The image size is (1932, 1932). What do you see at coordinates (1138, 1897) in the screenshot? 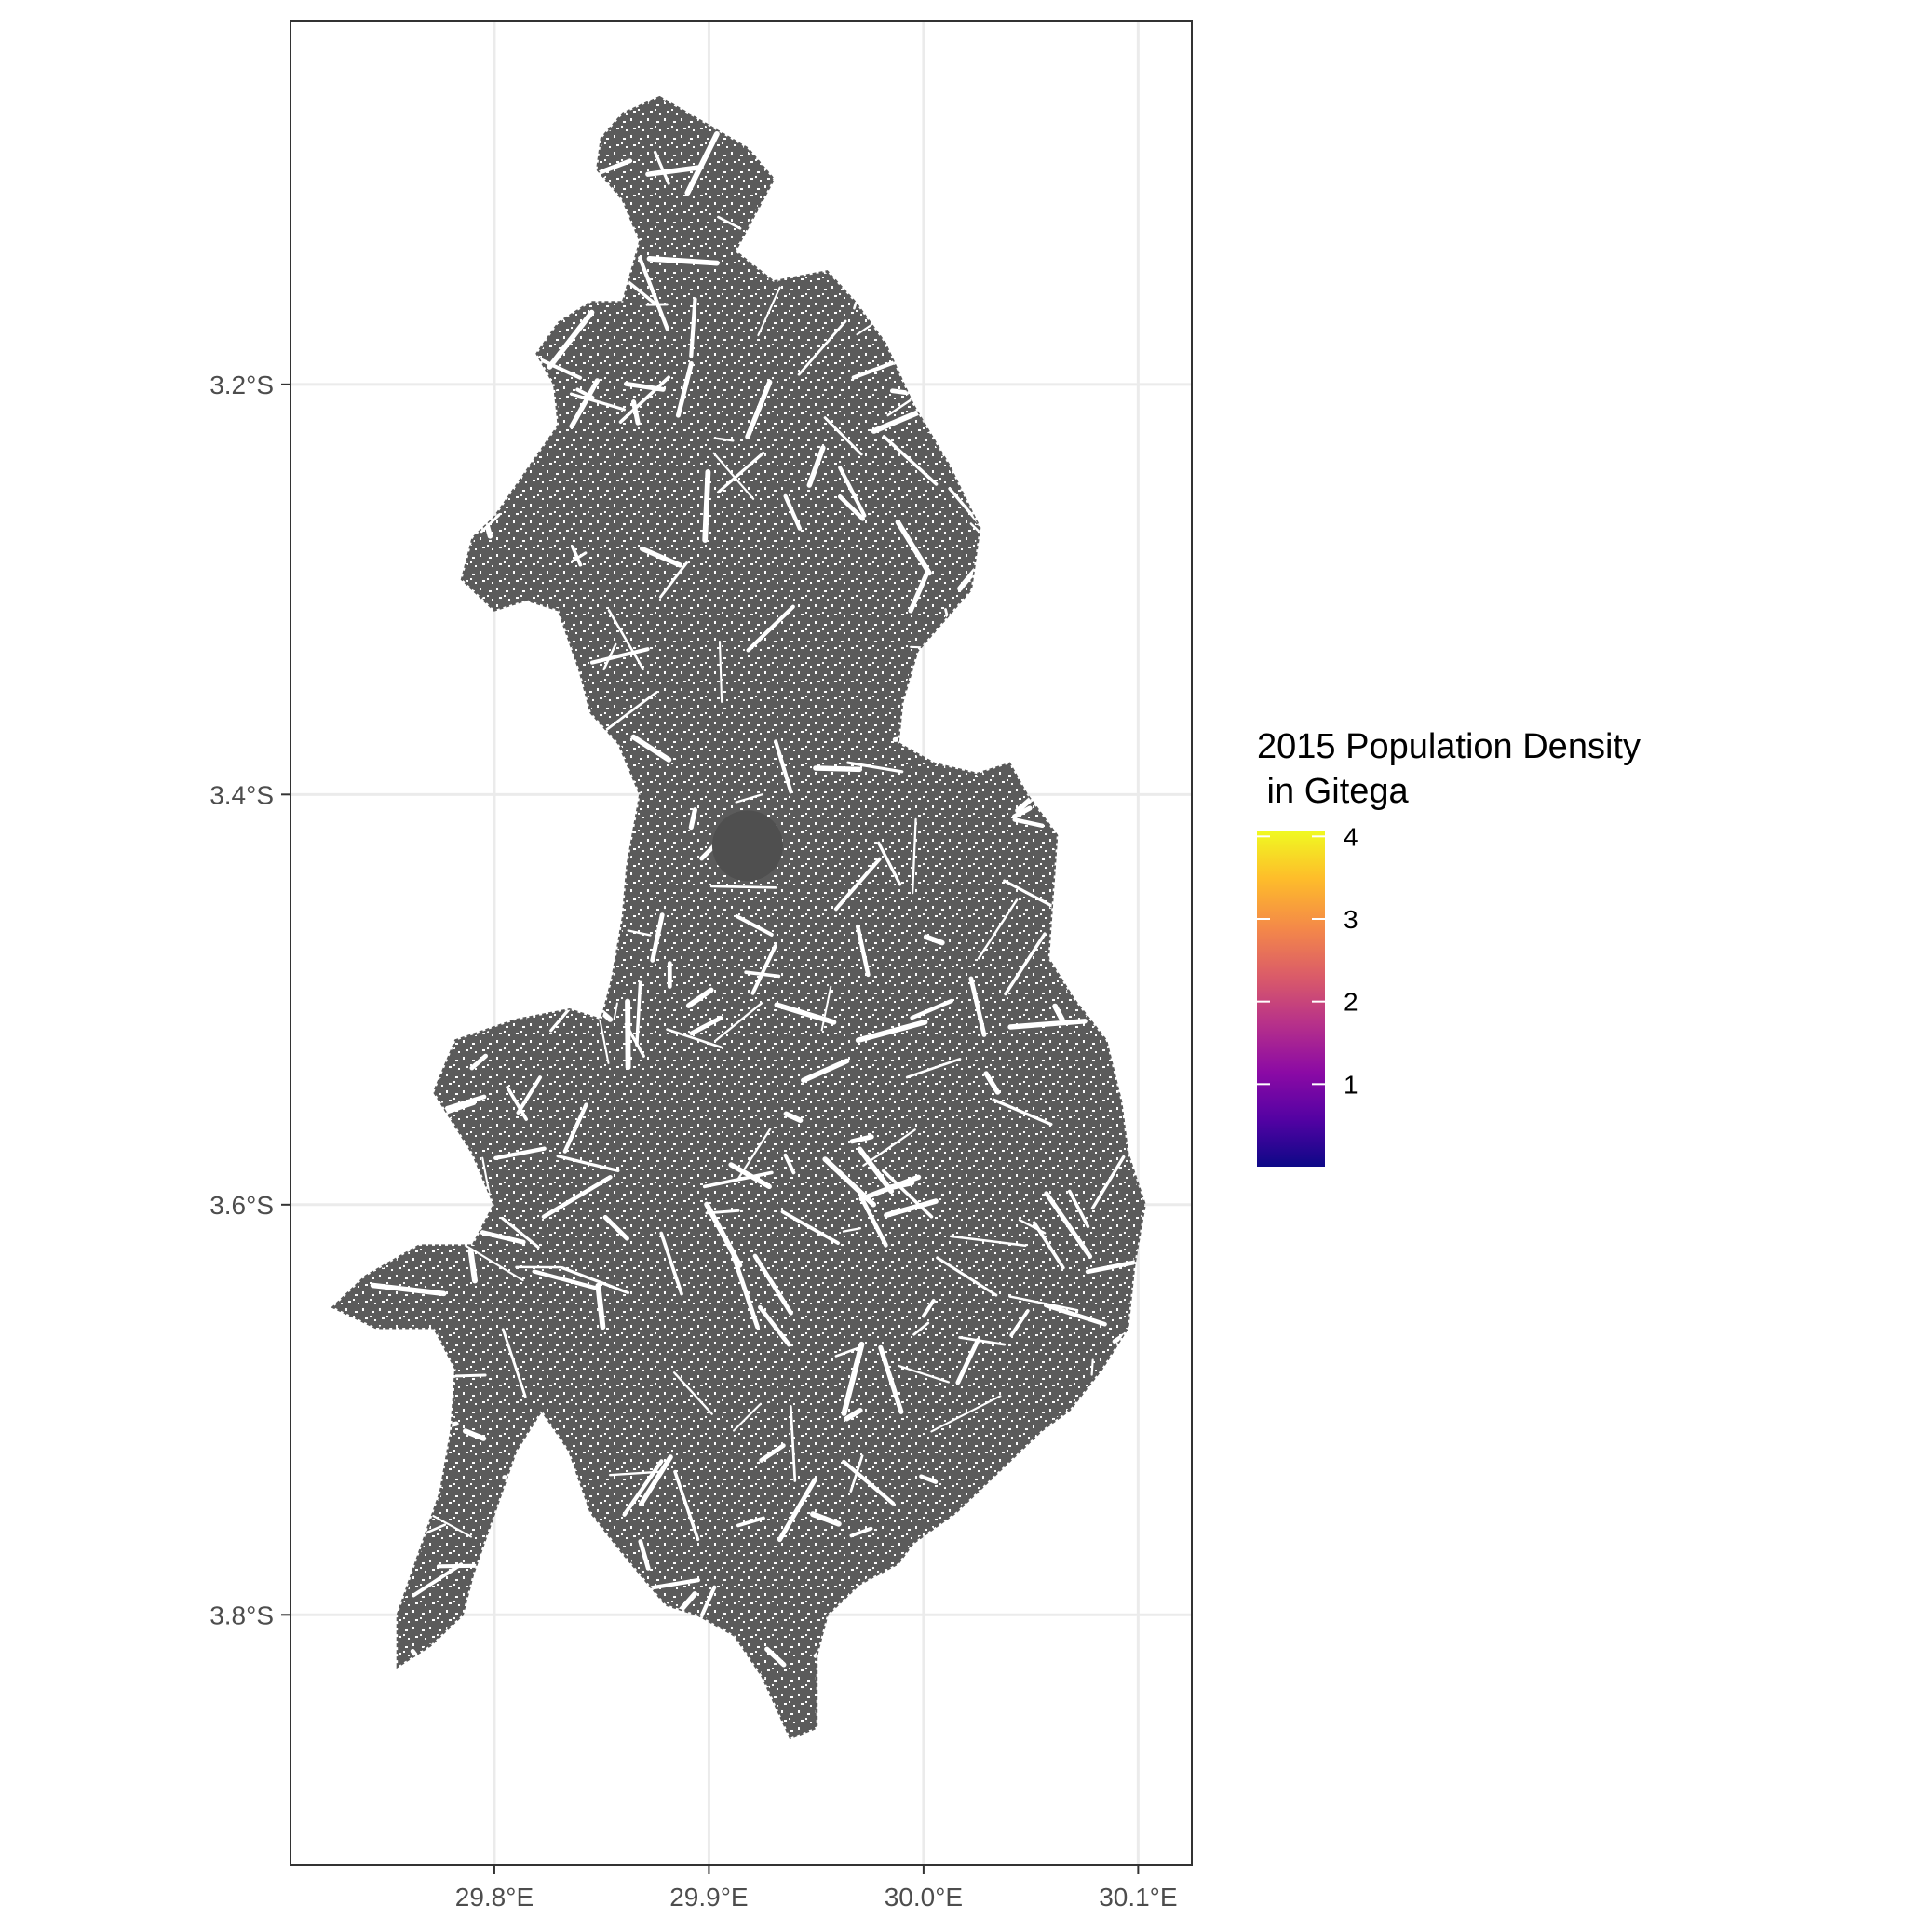
I see `x-tick-label-3: 30.1°E` at bounding box center [1138, 1897].